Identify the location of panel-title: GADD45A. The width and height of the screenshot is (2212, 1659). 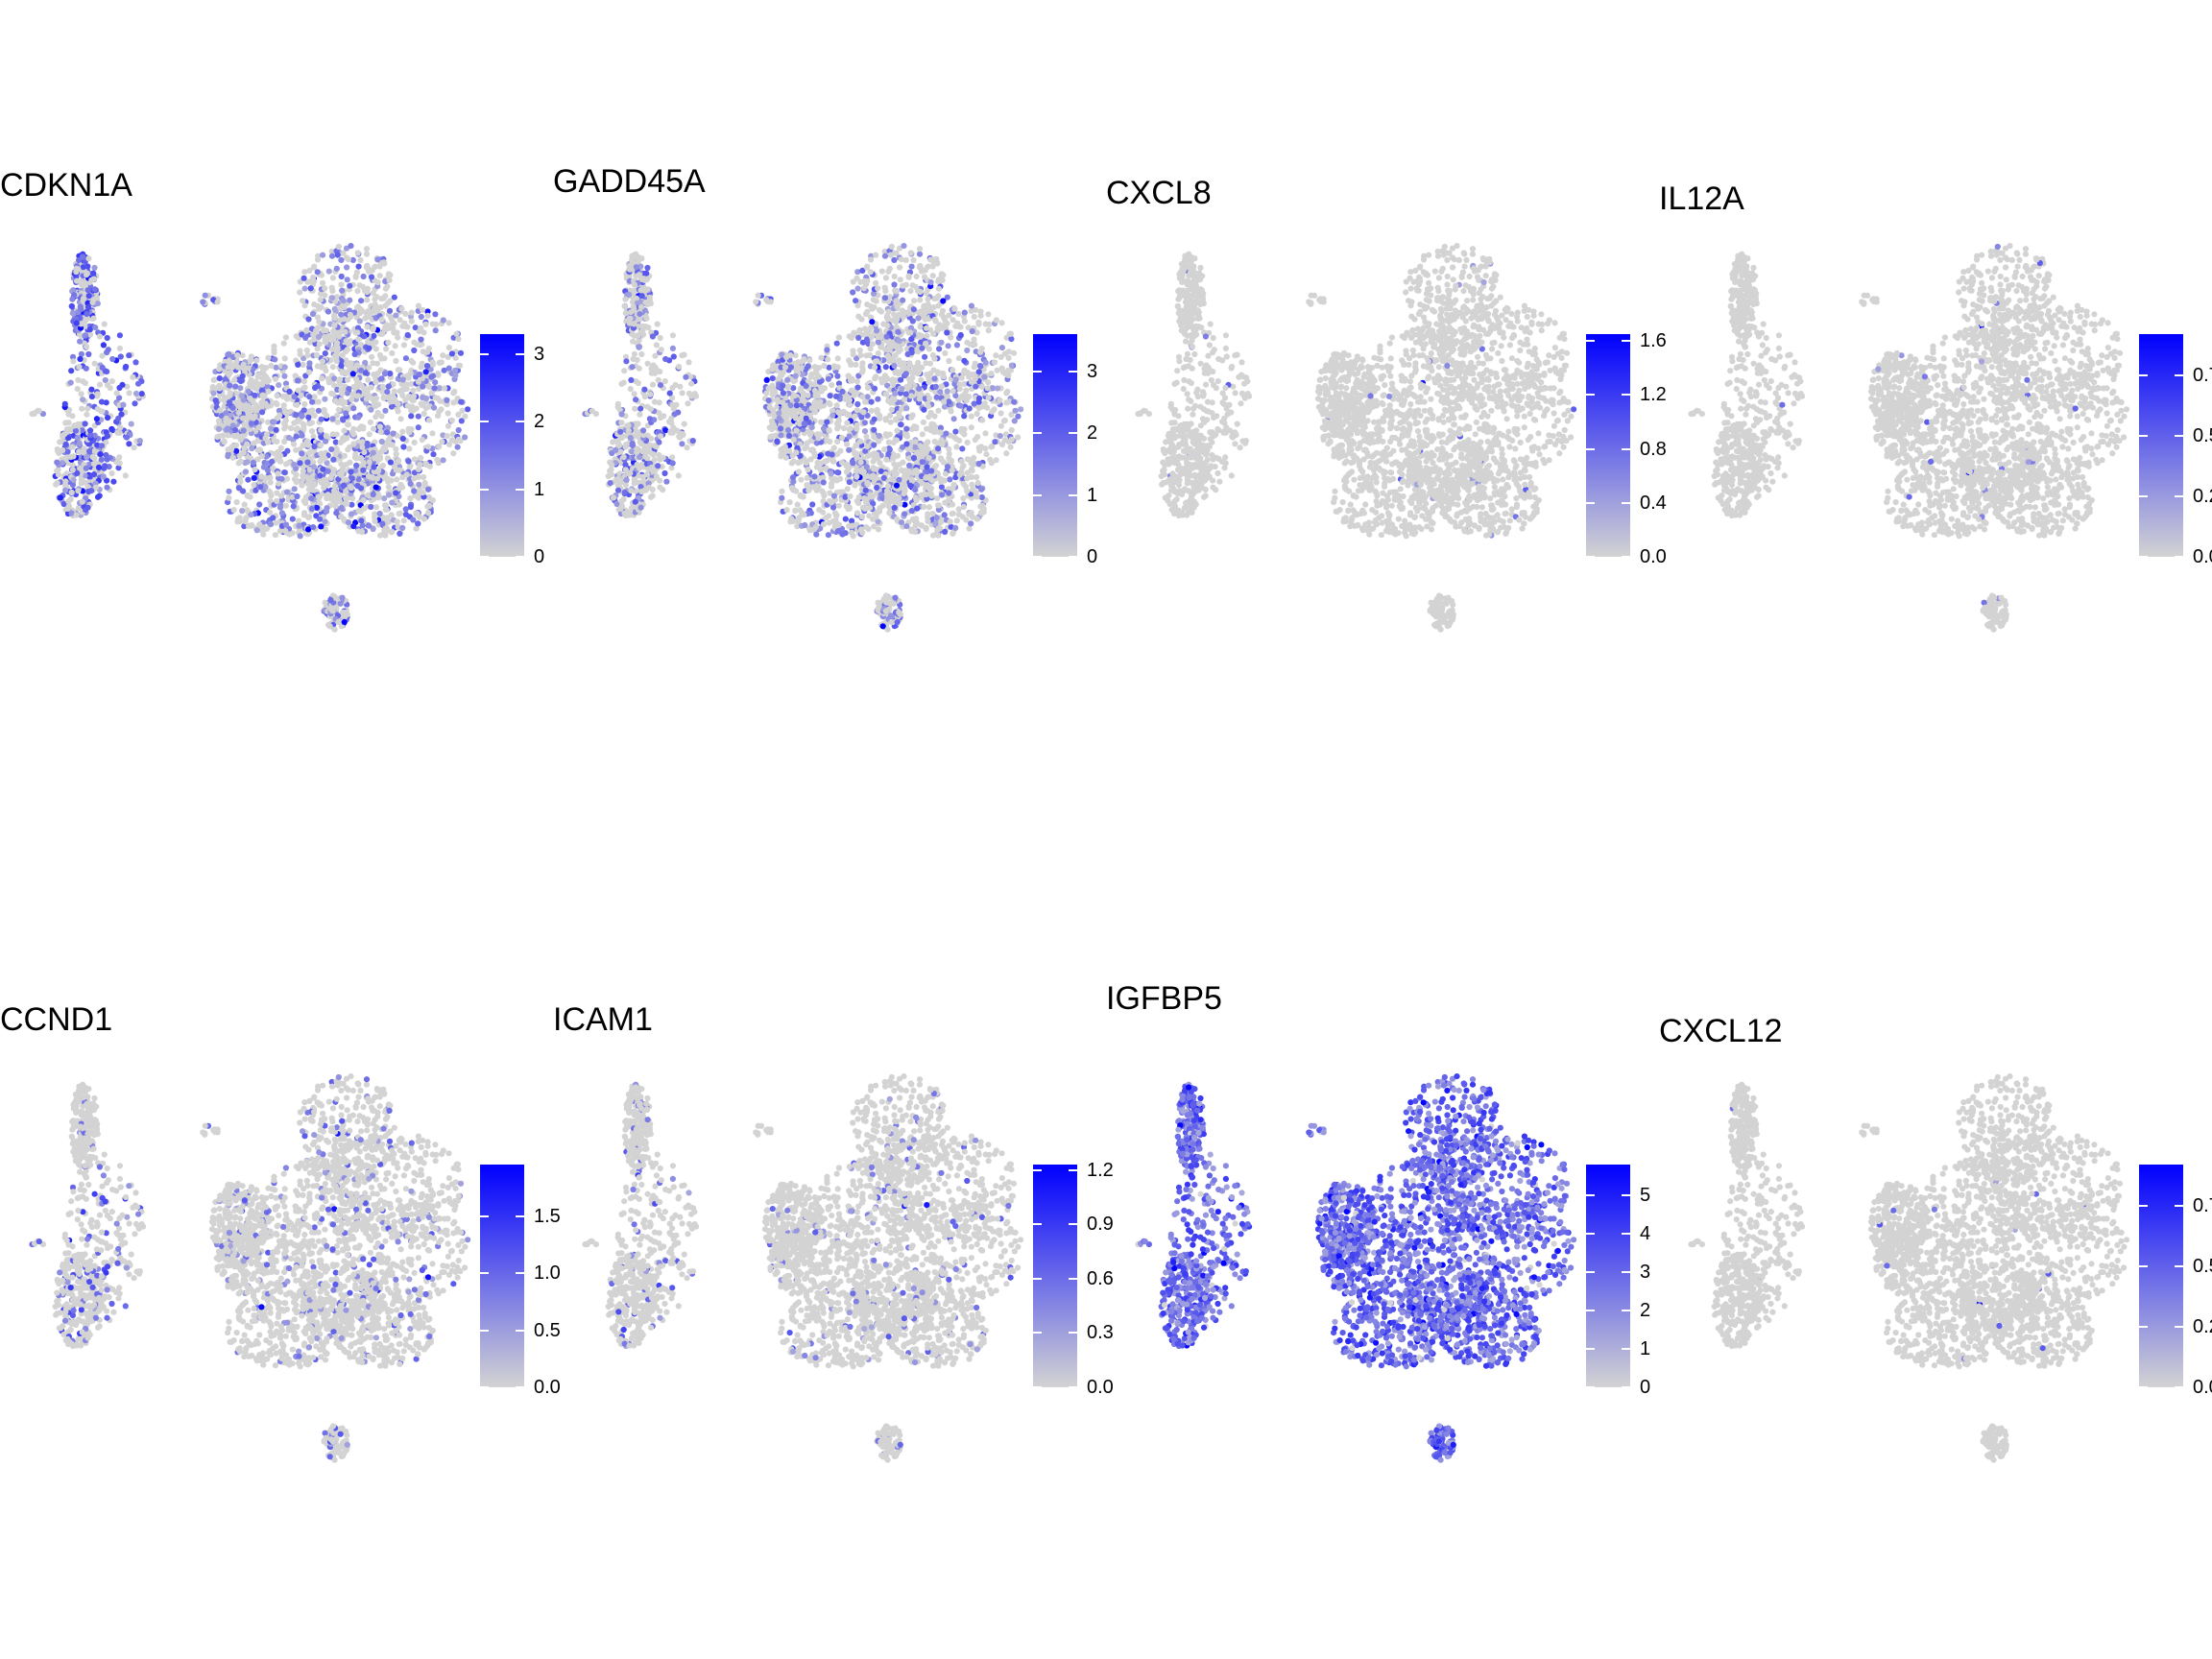
(629, 182).